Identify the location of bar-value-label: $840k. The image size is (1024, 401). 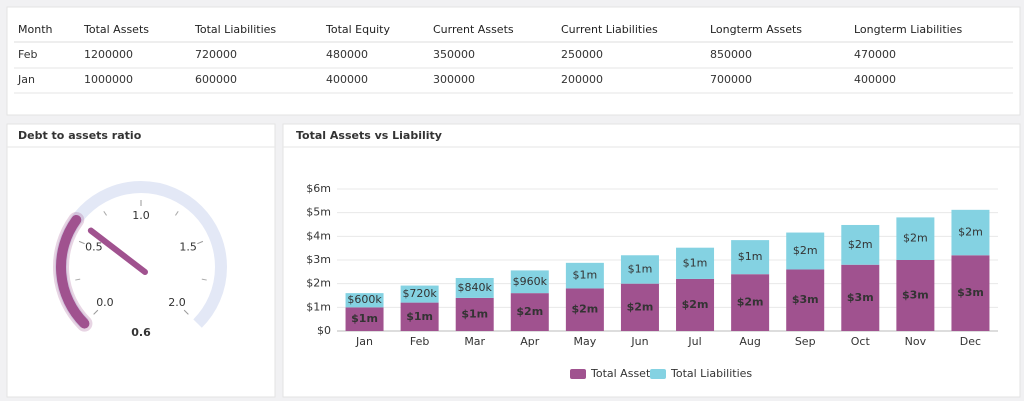
(475, 287).